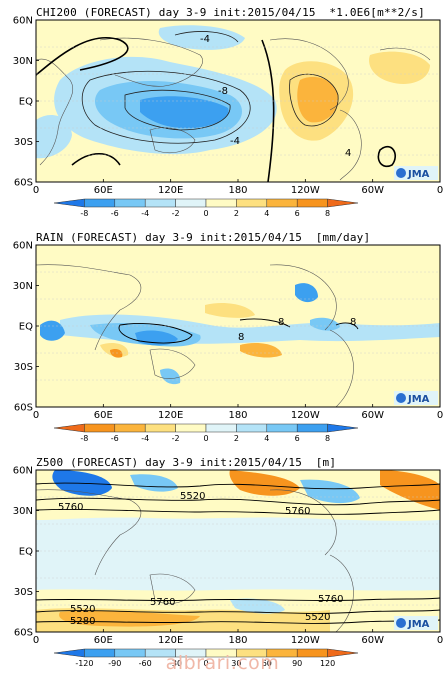 This screenshot has height=675, width=445. What do you see at coordinates (348, 153) in the screenshot?
I see `contour-label: 4` at bounding box center [348, 153].